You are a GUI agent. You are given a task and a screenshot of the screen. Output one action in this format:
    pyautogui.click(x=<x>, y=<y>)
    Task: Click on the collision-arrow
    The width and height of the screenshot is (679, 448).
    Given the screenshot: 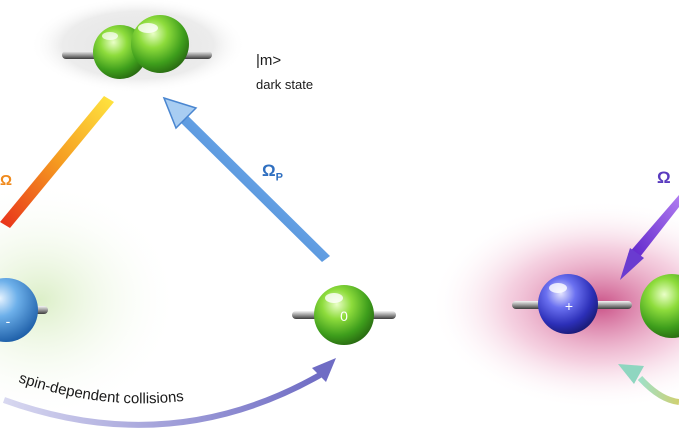 What is the action you would take?
    pyautogui.click(x=169, y=393)
    